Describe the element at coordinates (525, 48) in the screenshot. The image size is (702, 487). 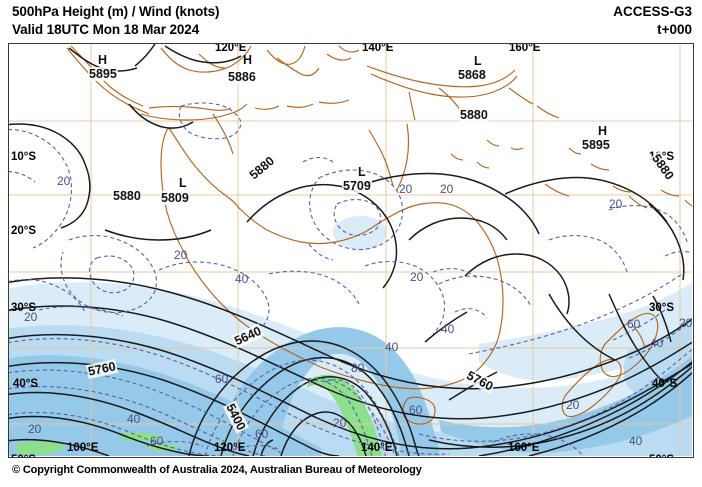
I see `lon-label-160e-top: 160°E` at that location.